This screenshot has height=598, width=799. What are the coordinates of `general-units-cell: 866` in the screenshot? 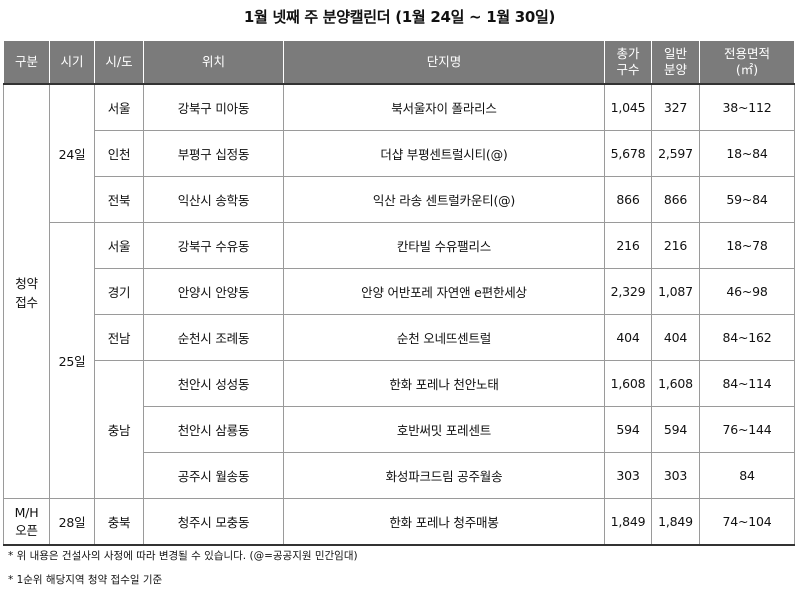 It's located at (675, 199).